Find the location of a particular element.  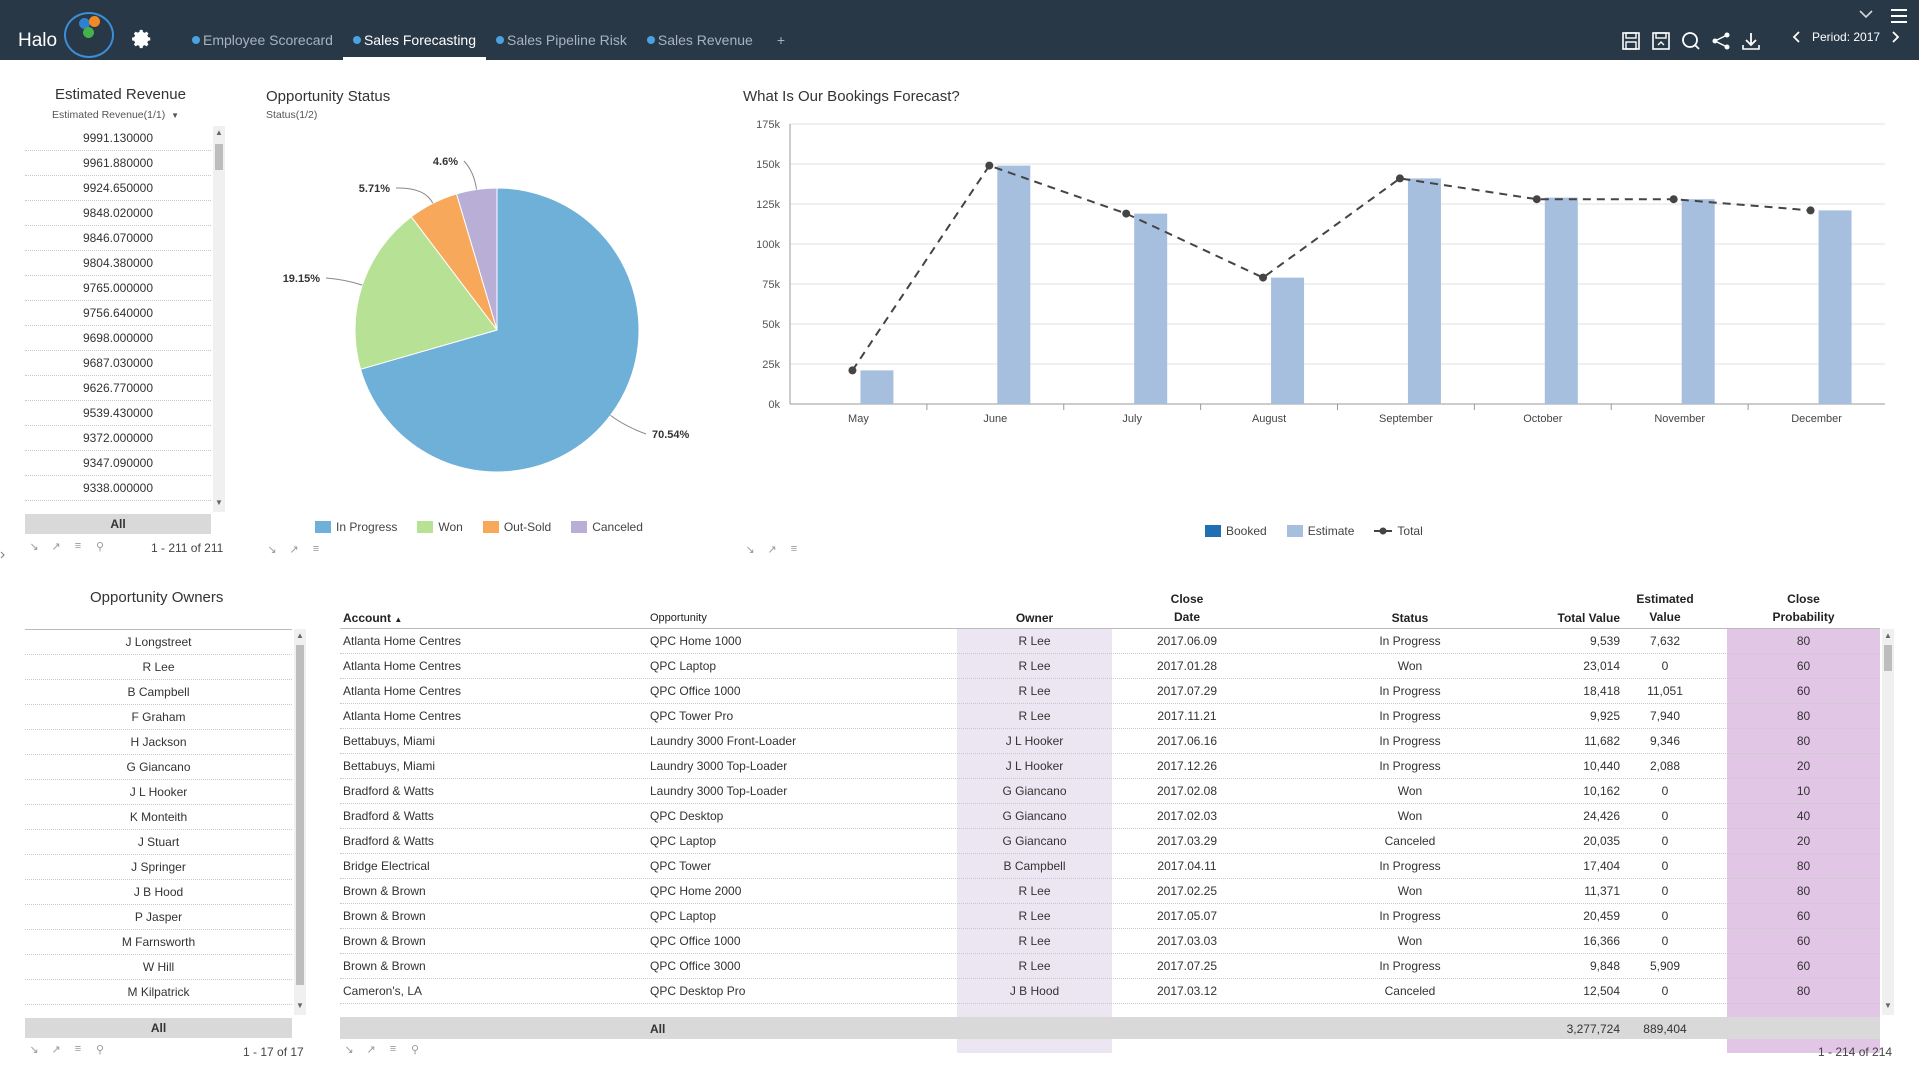

save-as-icon is located at coordinates (1661, 41).